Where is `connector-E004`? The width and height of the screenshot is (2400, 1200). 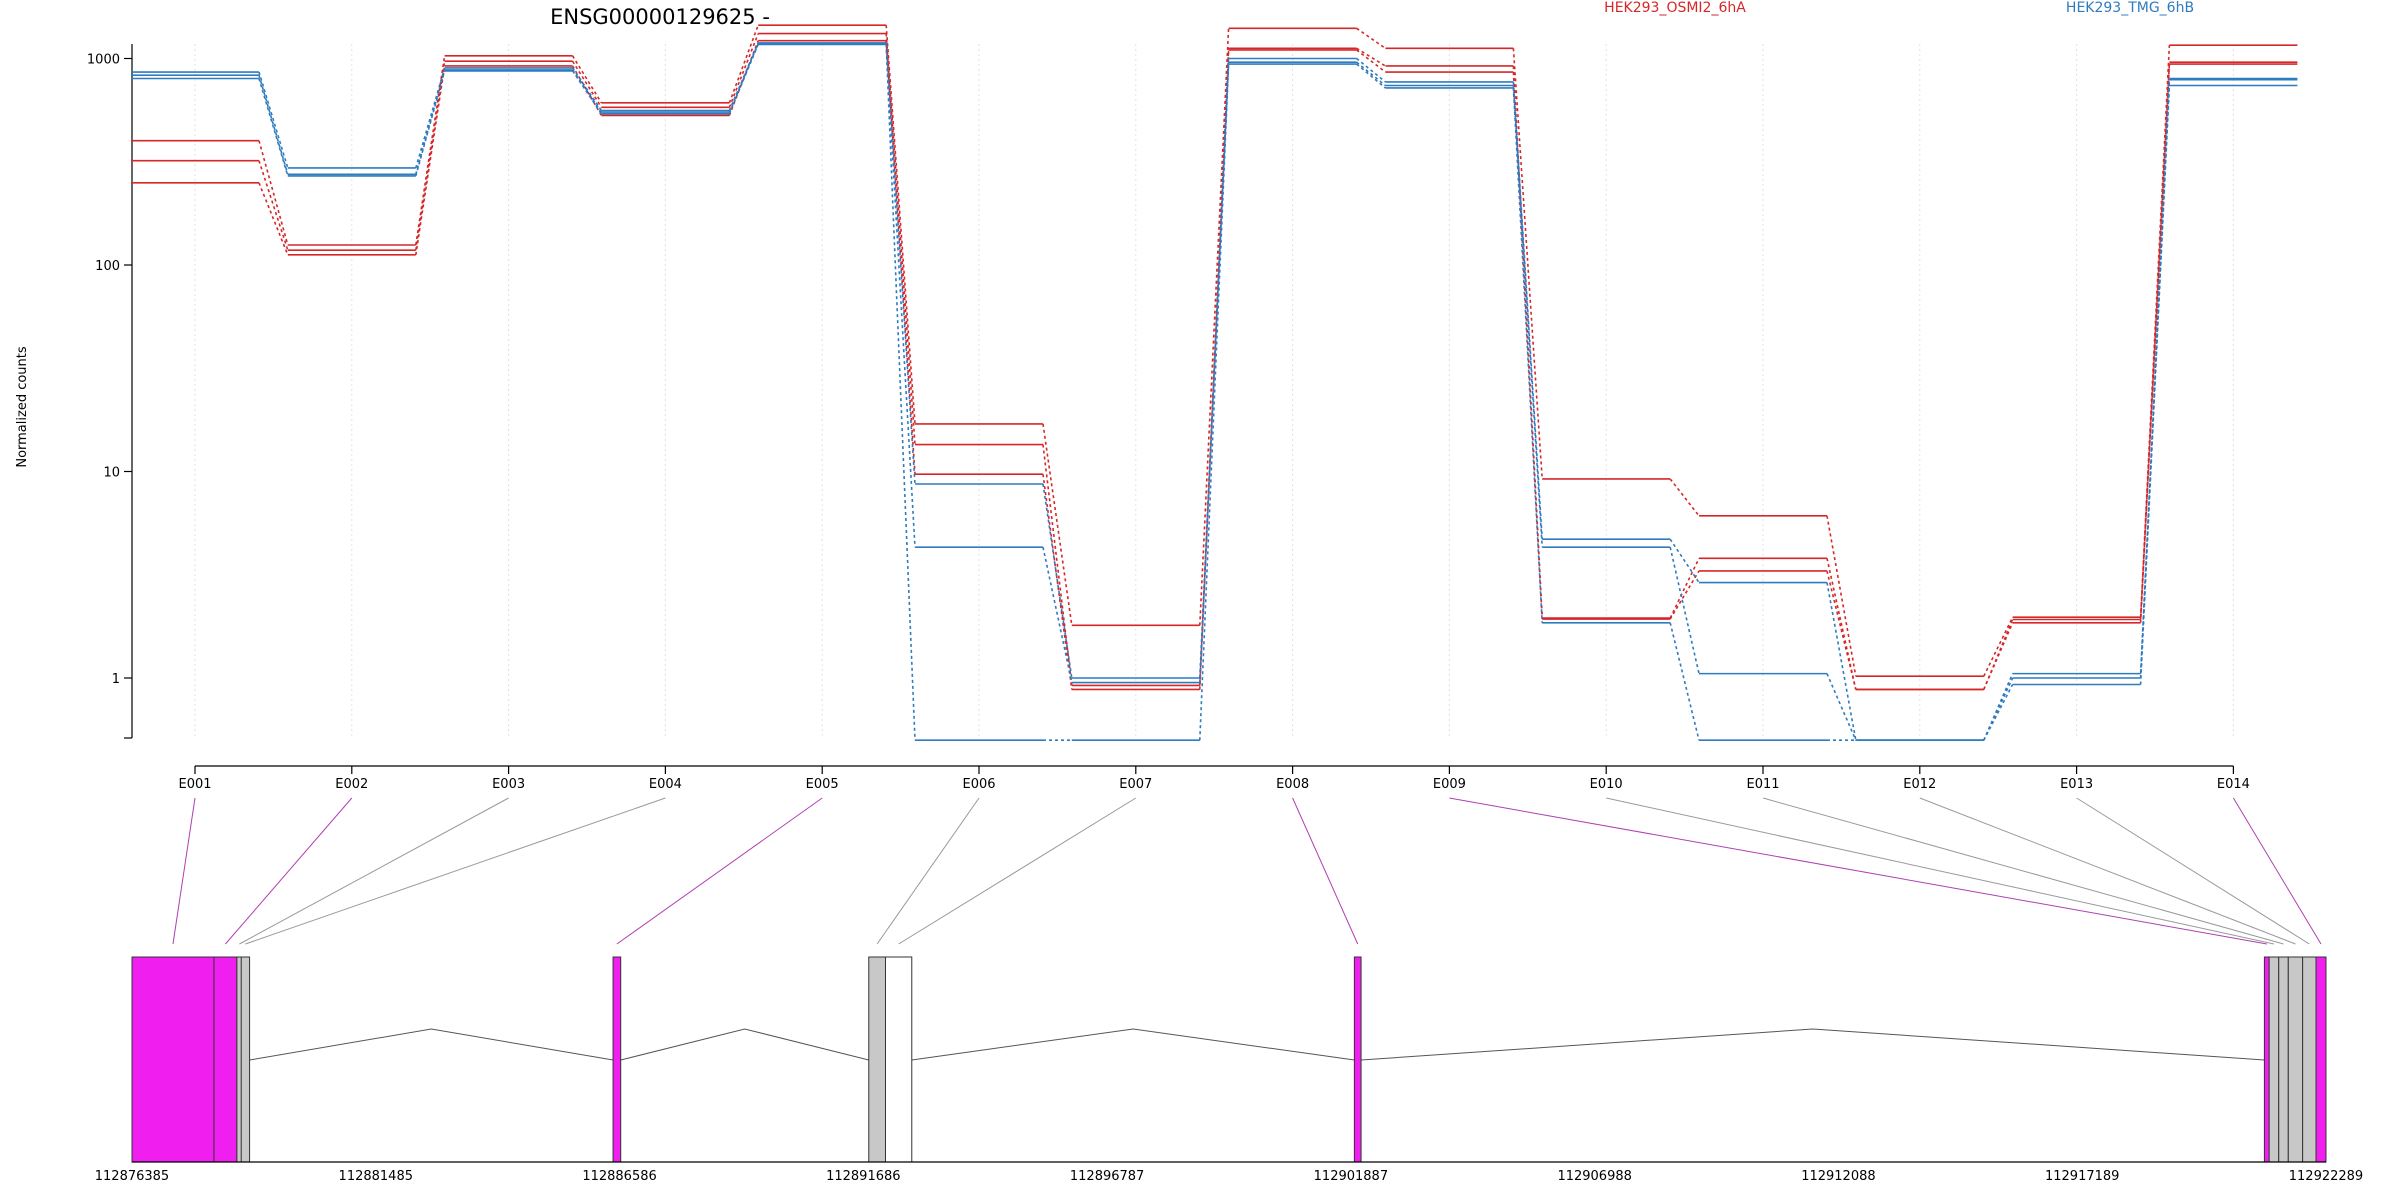 connector-E004 is located at coordinates (455, 871).